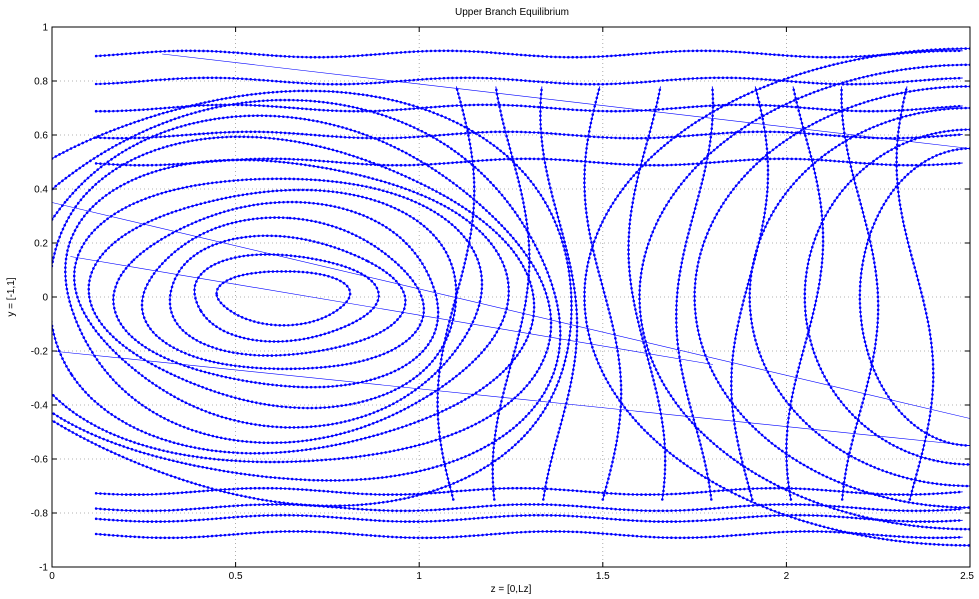 This screenshot has width=979, height=599. I want to click on y-tick-label: 0.6, so click(41, 136).